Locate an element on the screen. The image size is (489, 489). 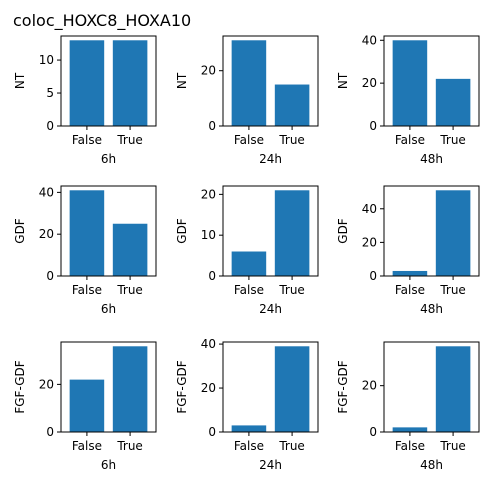
figure-title: coloc_HOXC8_HOXA10 is located at coordinates (102, 21).